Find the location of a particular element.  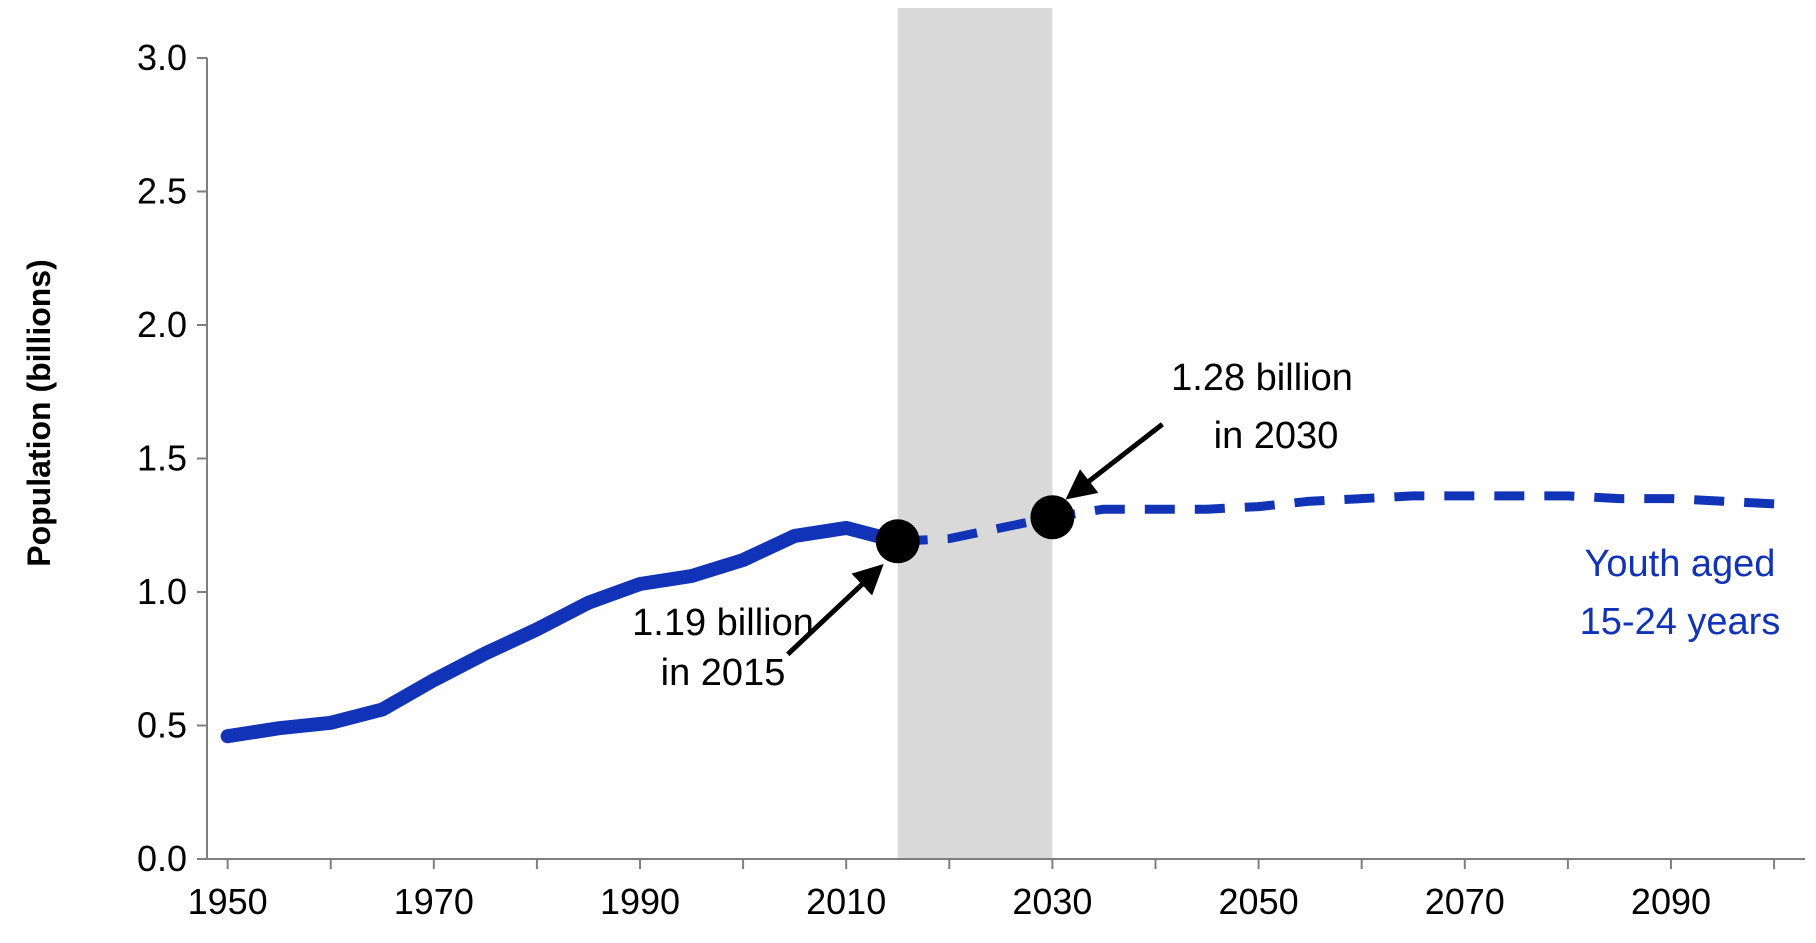

y-tick-label: 3.0 is located at coordinates (162, 57).